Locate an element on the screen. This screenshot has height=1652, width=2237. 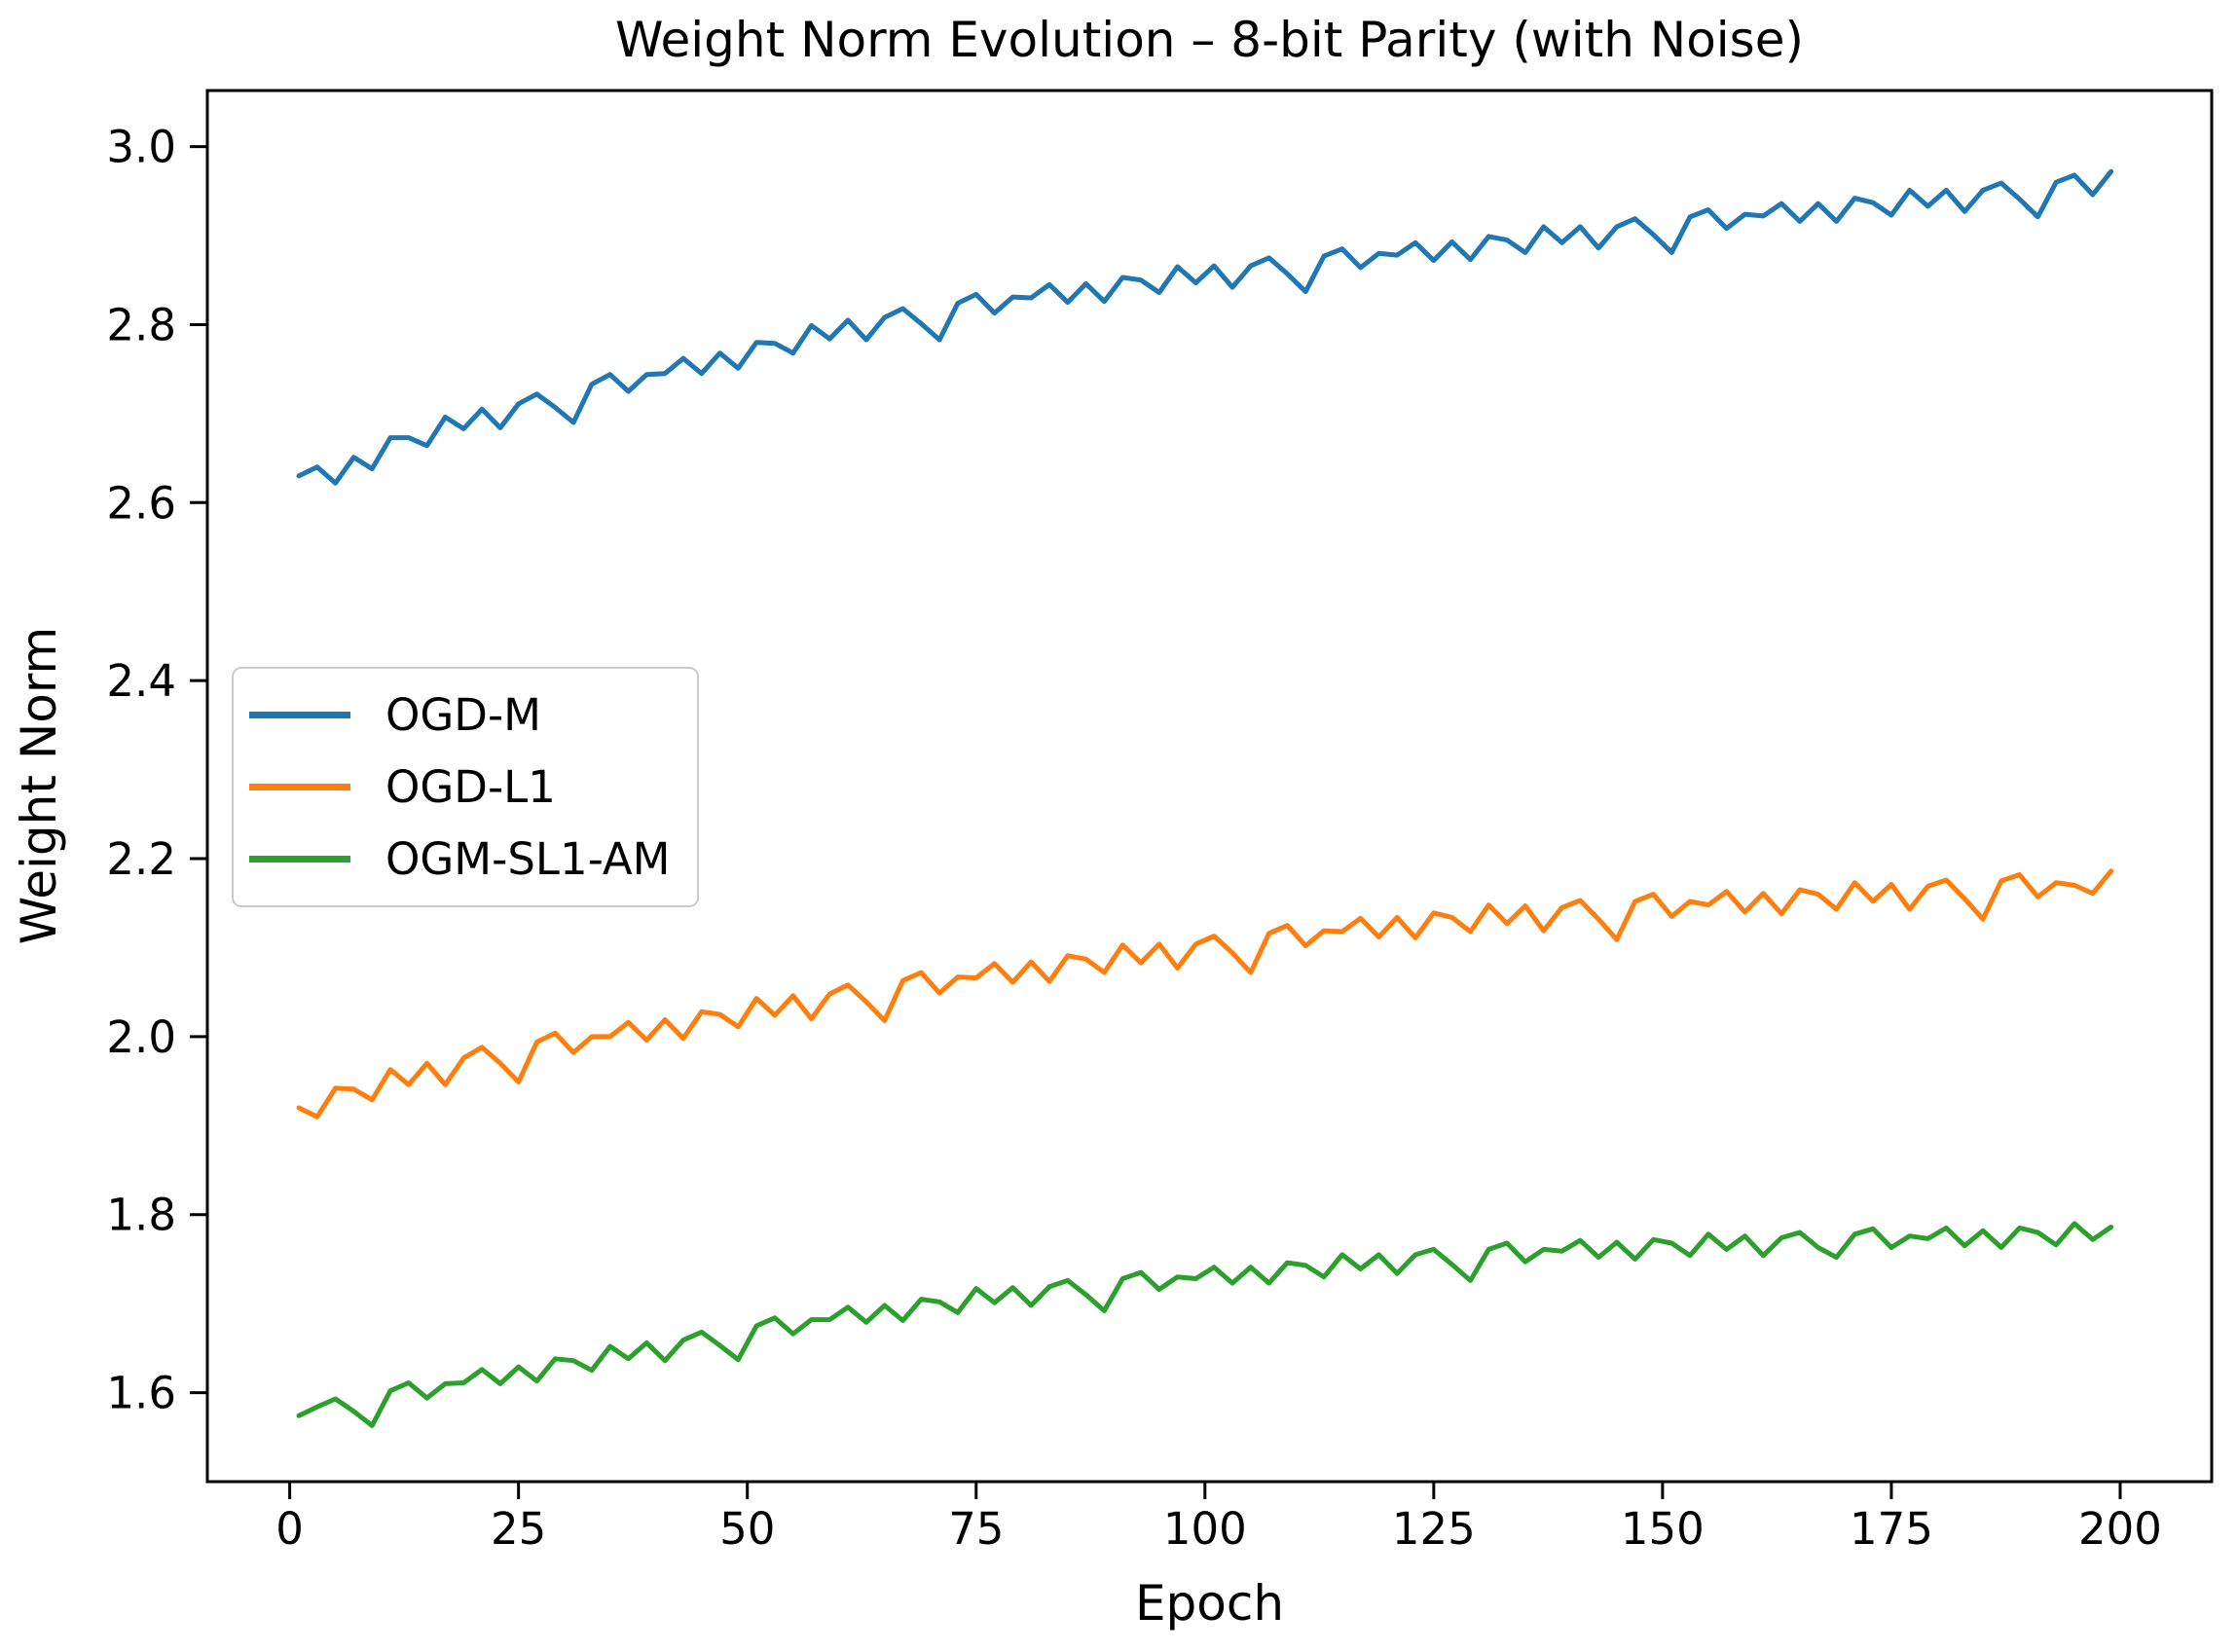
y-tick-label: 2.8 is located at coordinates (141, 324).